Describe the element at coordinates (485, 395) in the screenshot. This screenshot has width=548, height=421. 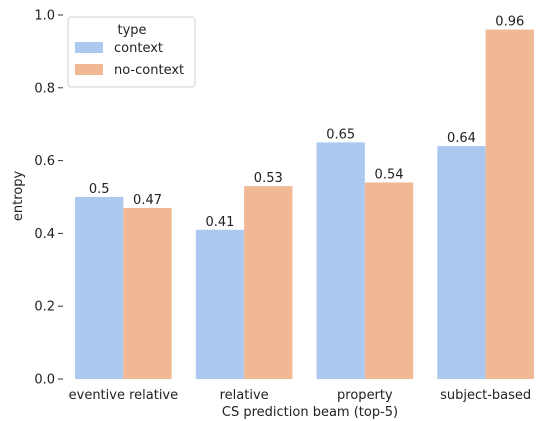
I see `x-tick-label: subject-based` at that location.